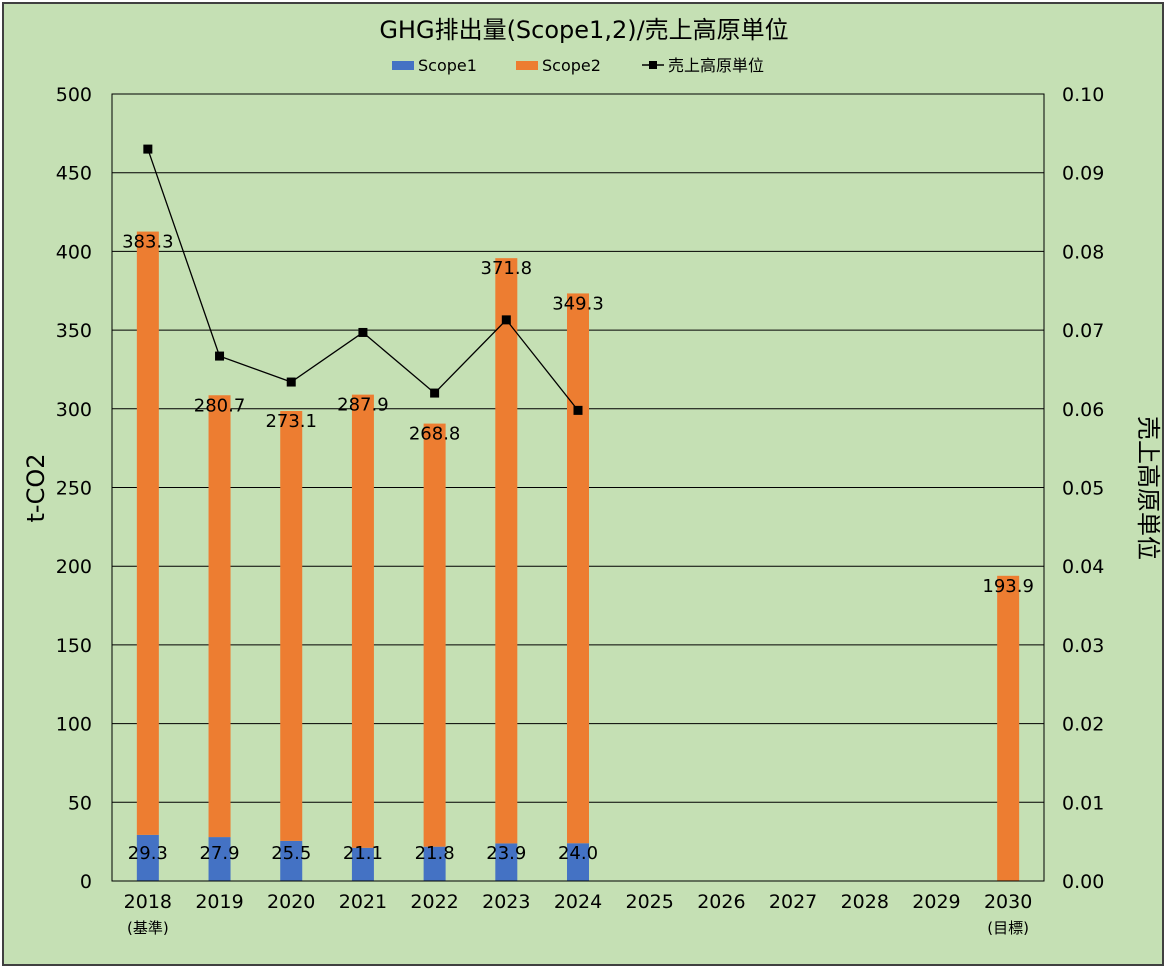 This screenshot has width=1168, height=970. Describe the element at coordinates (219, 902) in the screenshot. I see `x-tick-label: 2019` at that location.